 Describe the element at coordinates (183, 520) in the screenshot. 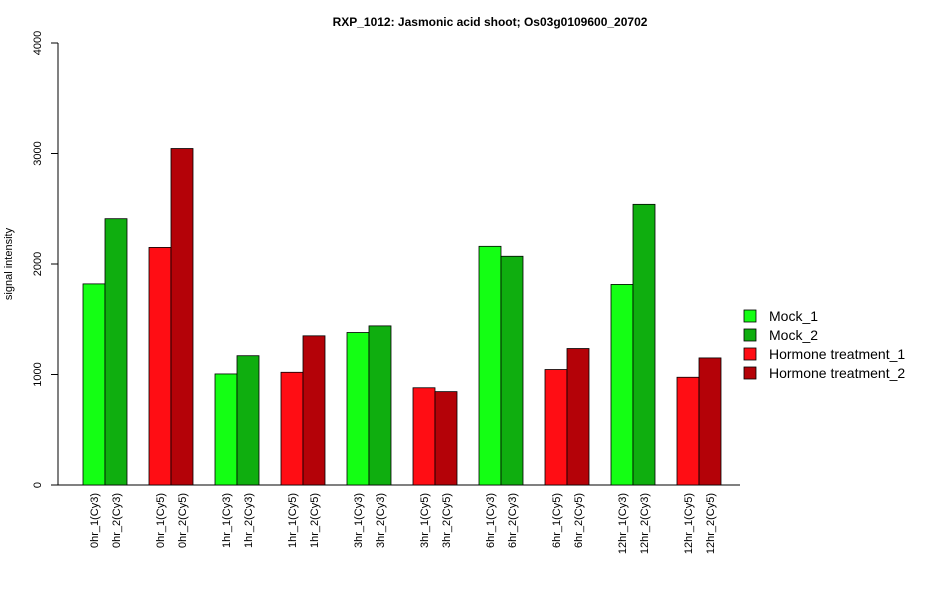

I see `x-tick-label: 0hr_2(Cy5)` at that location.